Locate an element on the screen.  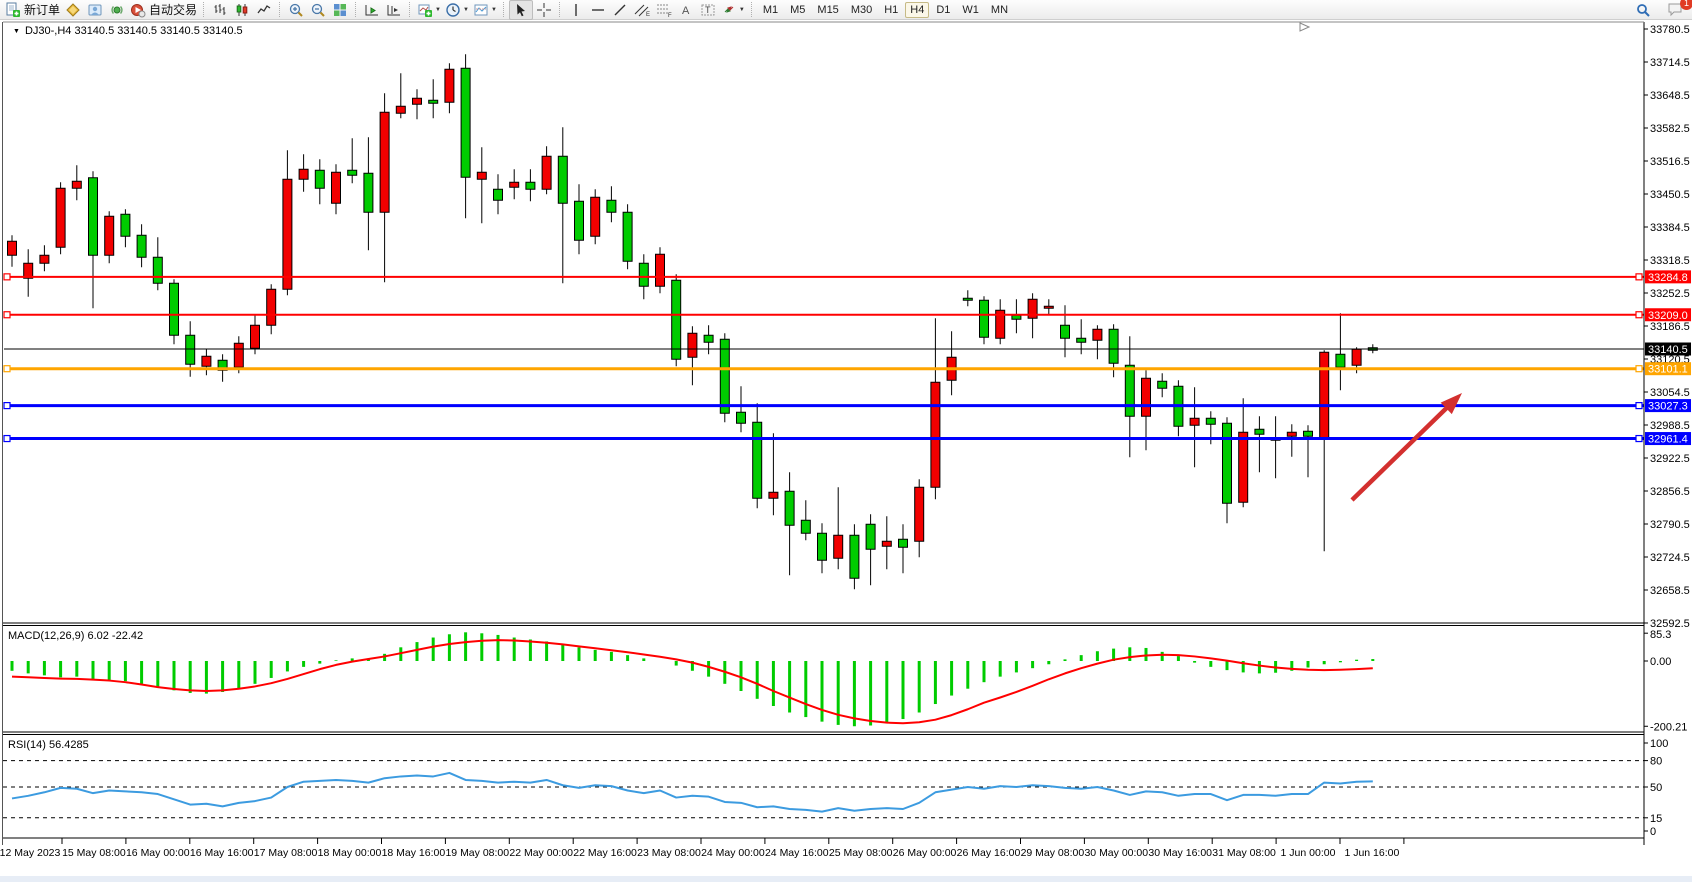
auto-scroll-icon is located at coordinates (372, 9).